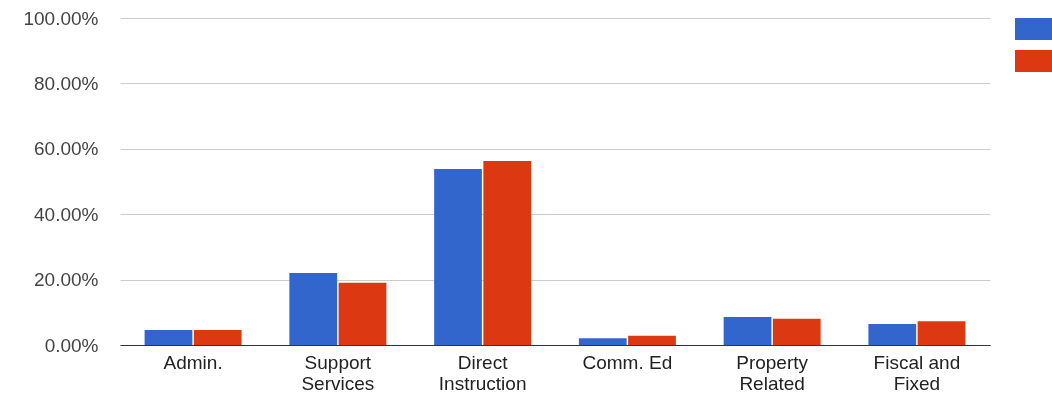 Image resolution: width=1052 pixels, height=413 pixels. What do you see at coordinates (71, 345) in the screenshot?
I see `y-tick-label: 0.00%` at bounding box center [71, 345].